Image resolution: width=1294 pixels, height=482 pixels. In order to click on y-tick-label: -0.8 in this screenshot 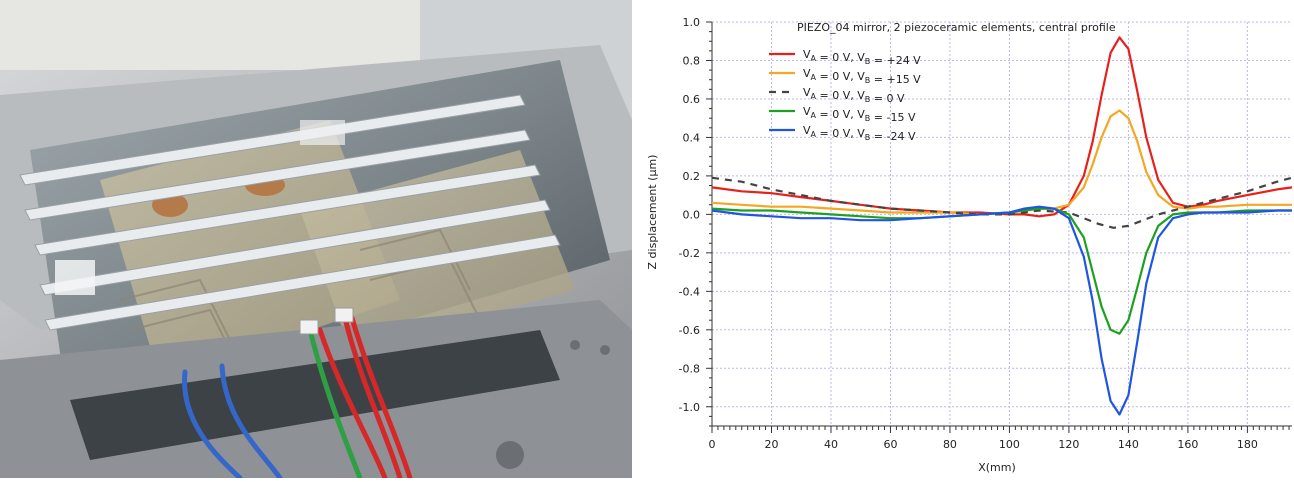, I will do `click(689, 368)`.